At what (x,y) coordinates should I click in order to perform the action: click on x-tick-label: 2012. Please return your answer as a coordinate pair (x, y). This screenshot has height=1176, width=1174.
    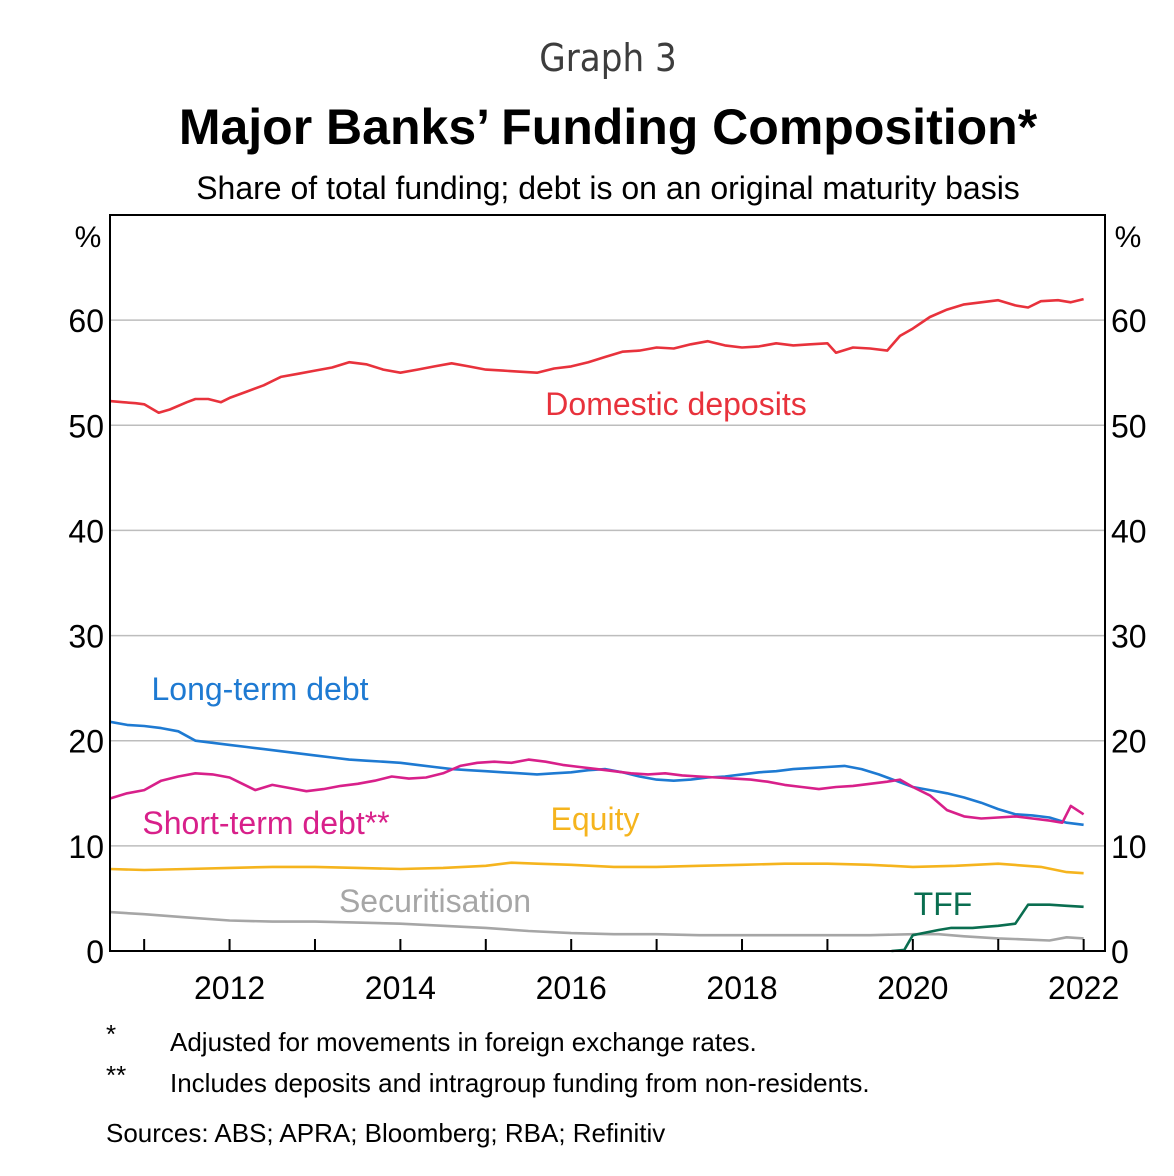
    Looking at the image, I should click on (229, 988).